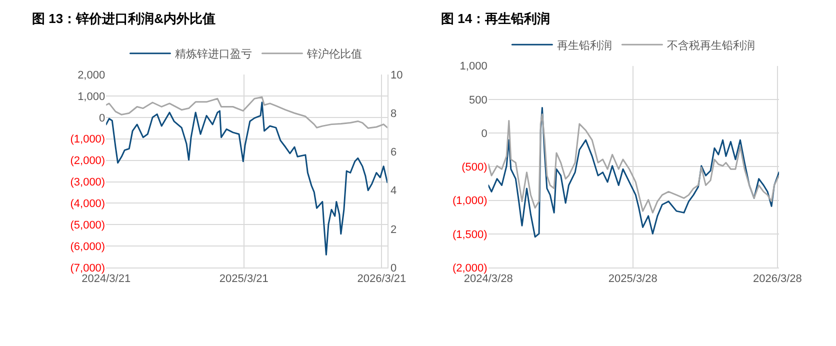 This screenshot has width=836, height=346. What do you see at coordinates (584, 45) in the screenshot?
I see `legend-label: 再生铅利润` at bounding box center [584, 45].